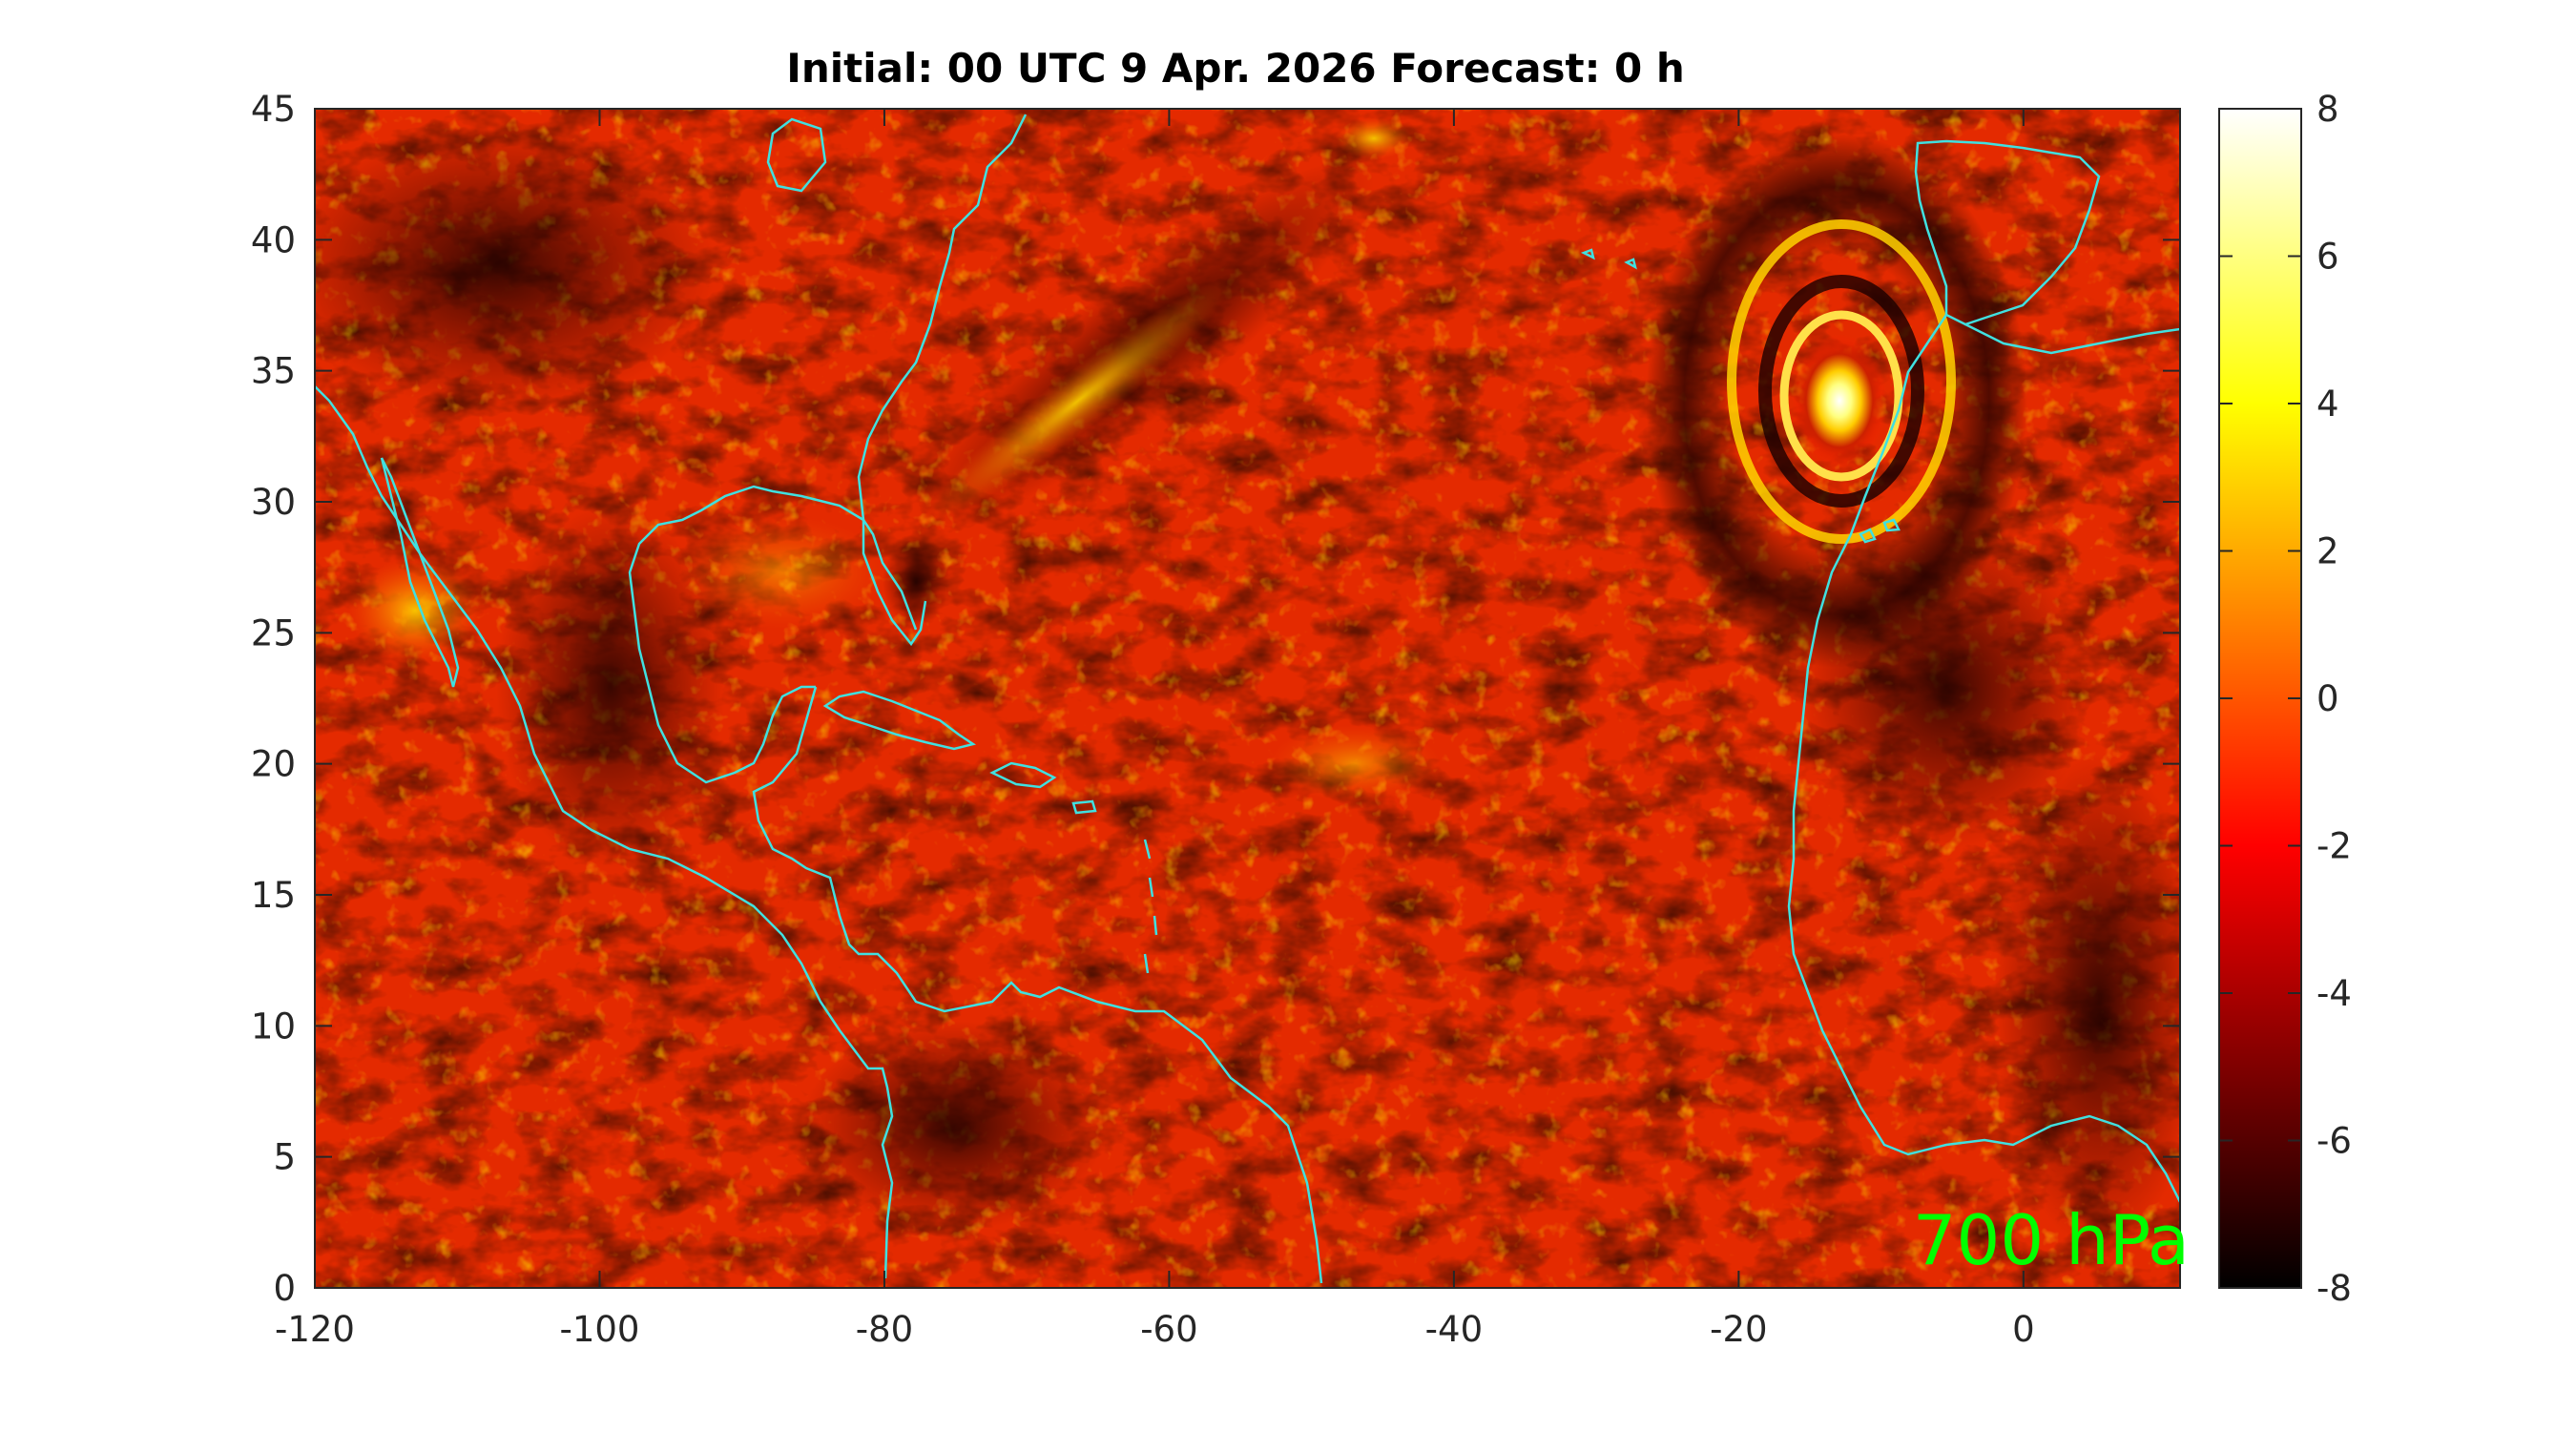 This screenshot has width=2576, height=1431. I want to click on y-tick-label: 25, so click(273, 632).